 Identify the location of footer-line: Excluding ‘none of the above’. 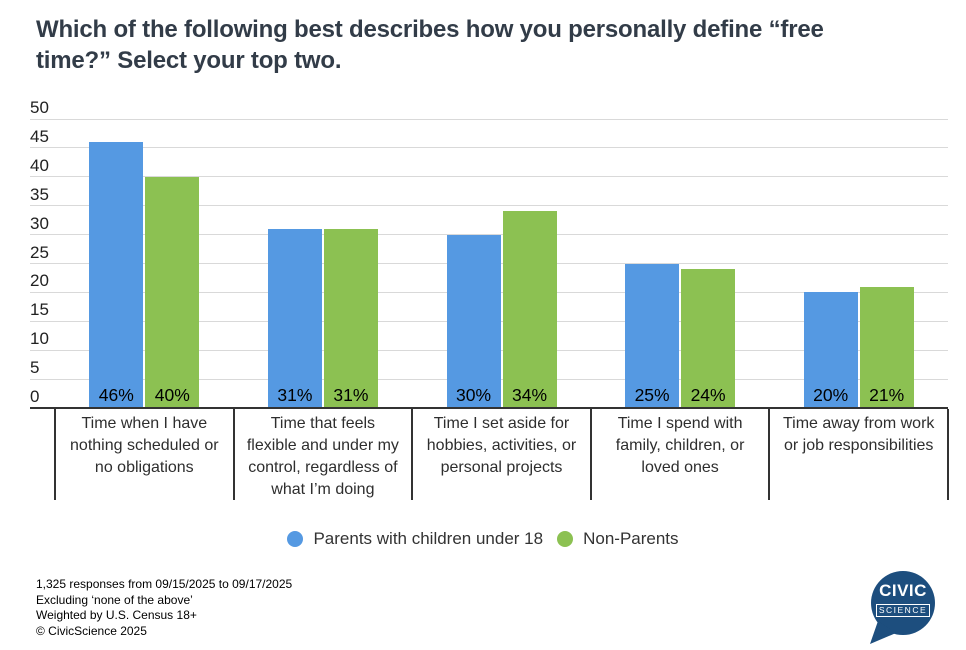
(114, 599).